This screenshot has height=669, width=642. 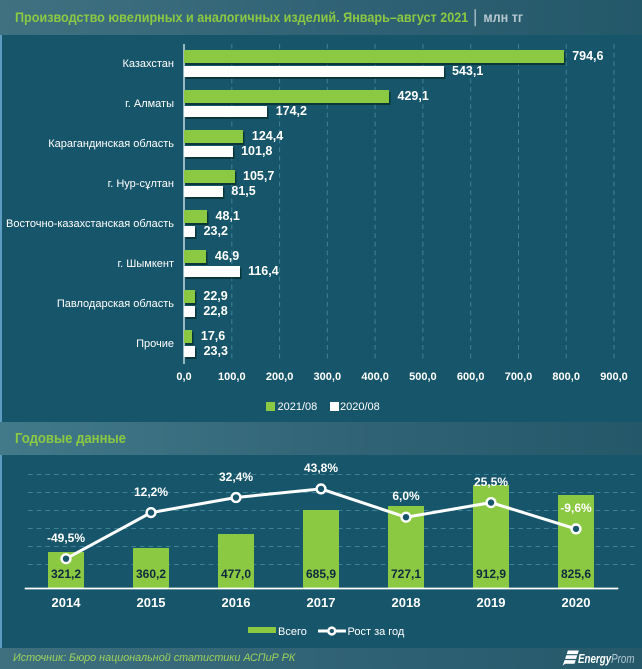 What do you see at coordinates (606, 659) in the screenshot?
I see `svg-text: EnergyProm` at bounding box center [606, 659].